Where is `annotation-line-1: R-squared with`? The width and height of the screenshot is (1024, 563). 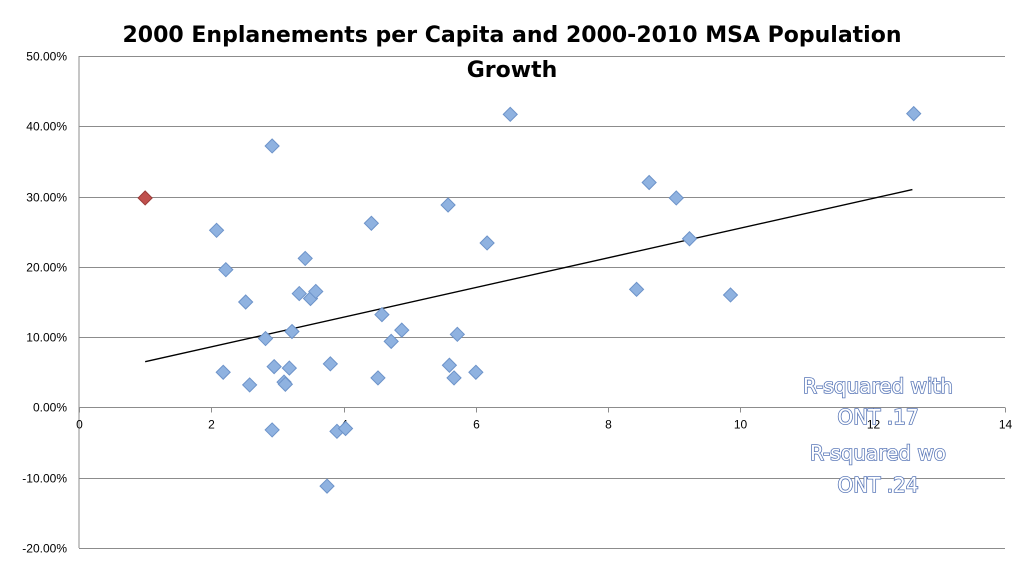
annotation-line-1: R-squared with is located at coordinates (878, 386).